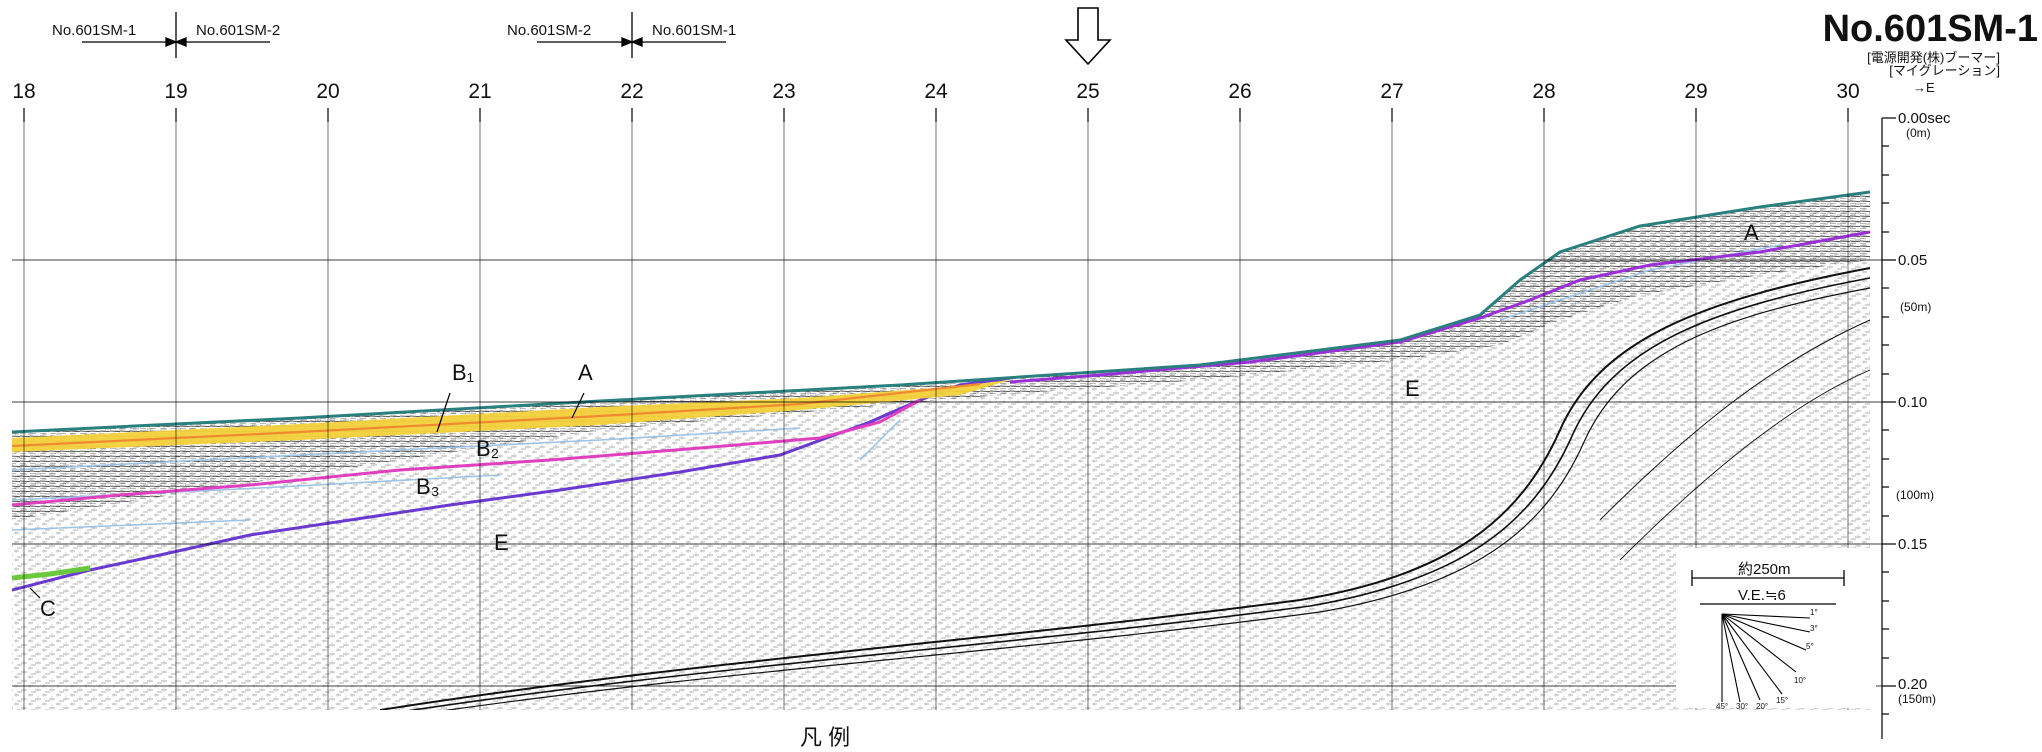 The height and width of the screenshot is (752, 2042). I want to click on time-label: 0.05, so click(1913, 260).